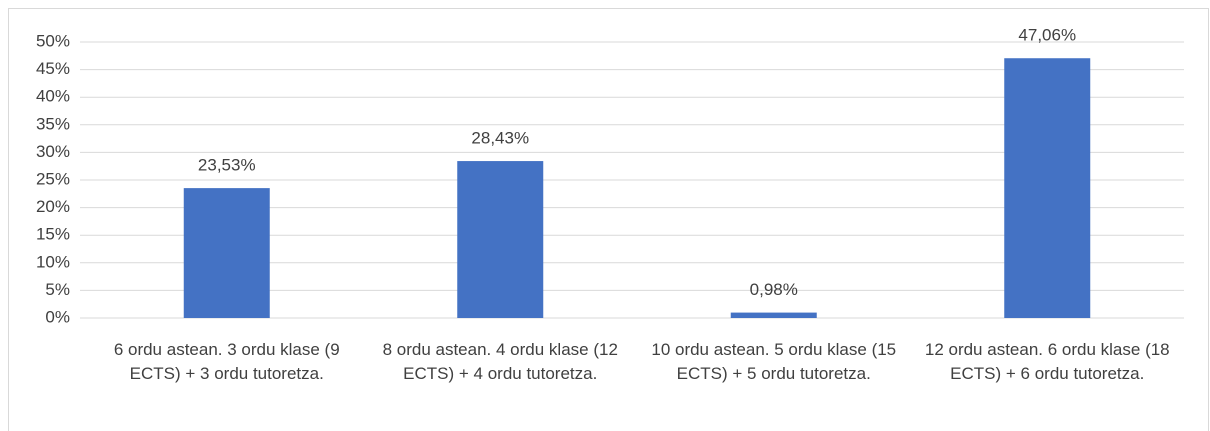  I want to click on y-tick-label: 40%, so click(53, 96).